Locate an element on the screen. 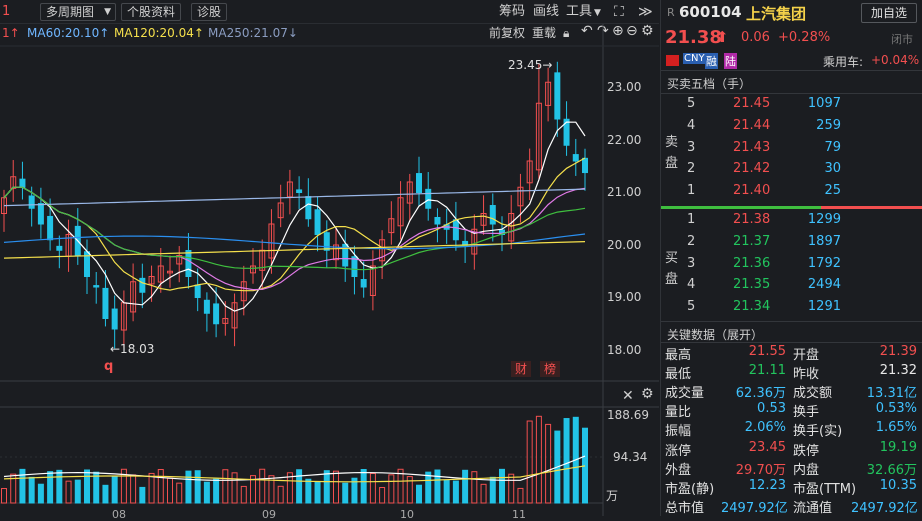 Image resolution: width=922 pixels, height=521 pixels. price-tick: 18.00 is located at coordinates (624, 350).